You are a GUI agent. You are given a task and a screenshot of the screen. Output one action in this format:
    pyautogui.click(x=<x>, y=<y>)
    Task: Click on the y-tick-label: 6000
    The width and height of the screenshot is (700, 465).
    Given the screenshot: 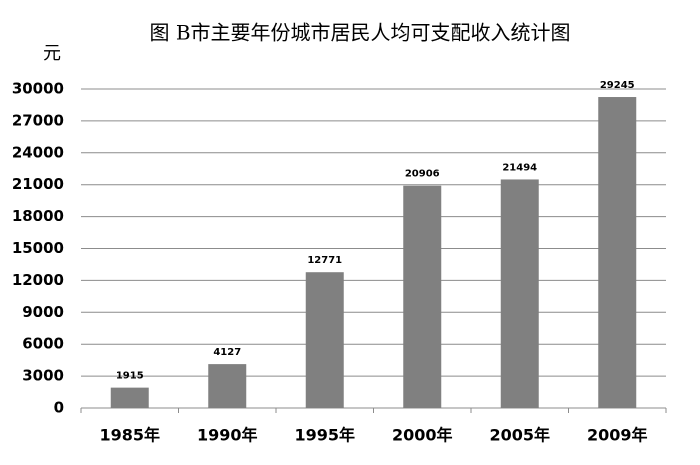 What is the action you would take?
    pyautogui.click(x=43, y=344)
    